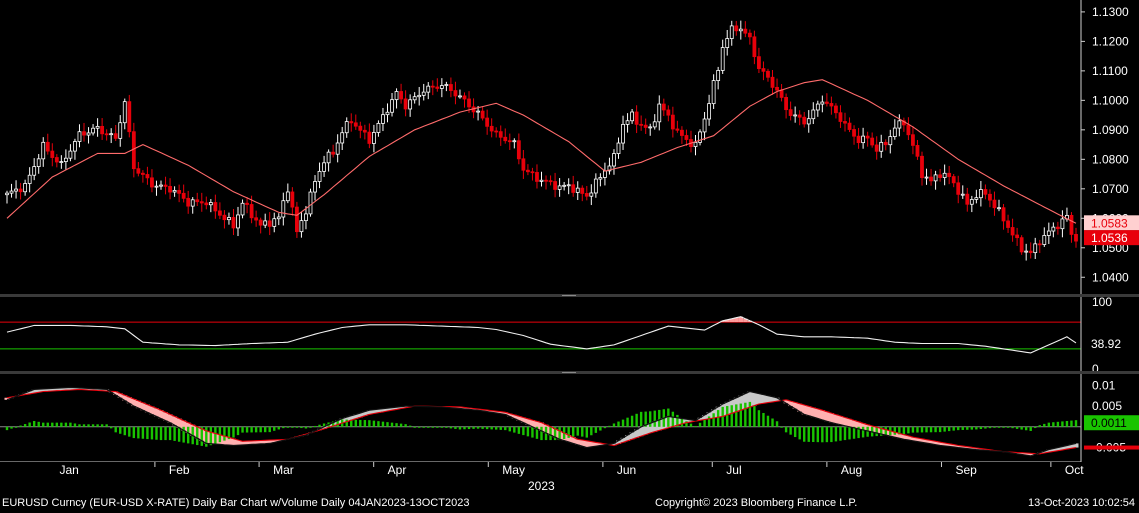 This screenshot has width=1139, height=513. What do you see at coordinates (966, 470) in the screenshot?
I see `month-label: Sep` at bounding box center [966, 470].